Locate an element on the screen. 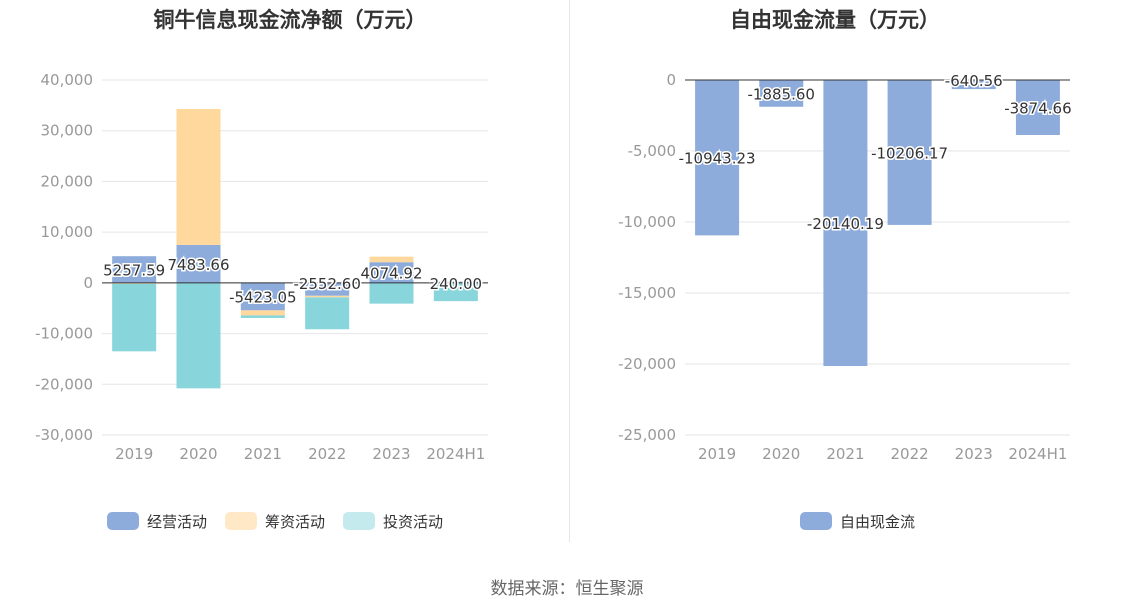 The image size is (1134, 612). data-label: -10206.17 is located at coordinates (909, 153).